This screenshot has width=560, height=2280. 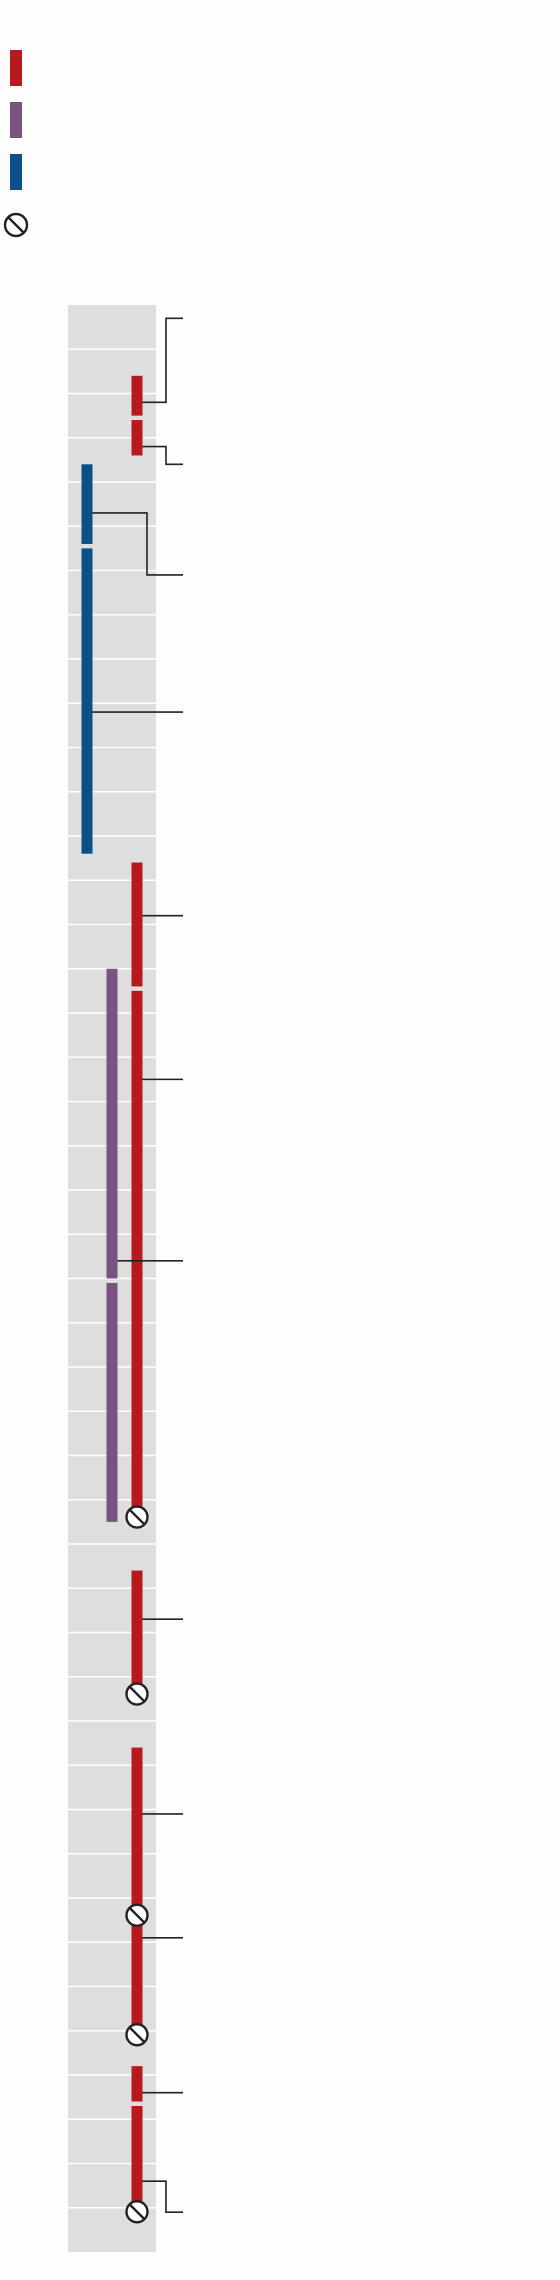 What do you see at coordinates (16, 225) in the screenshot?
I see `end-marker-legend-icon` at bounding box center [16, 225].